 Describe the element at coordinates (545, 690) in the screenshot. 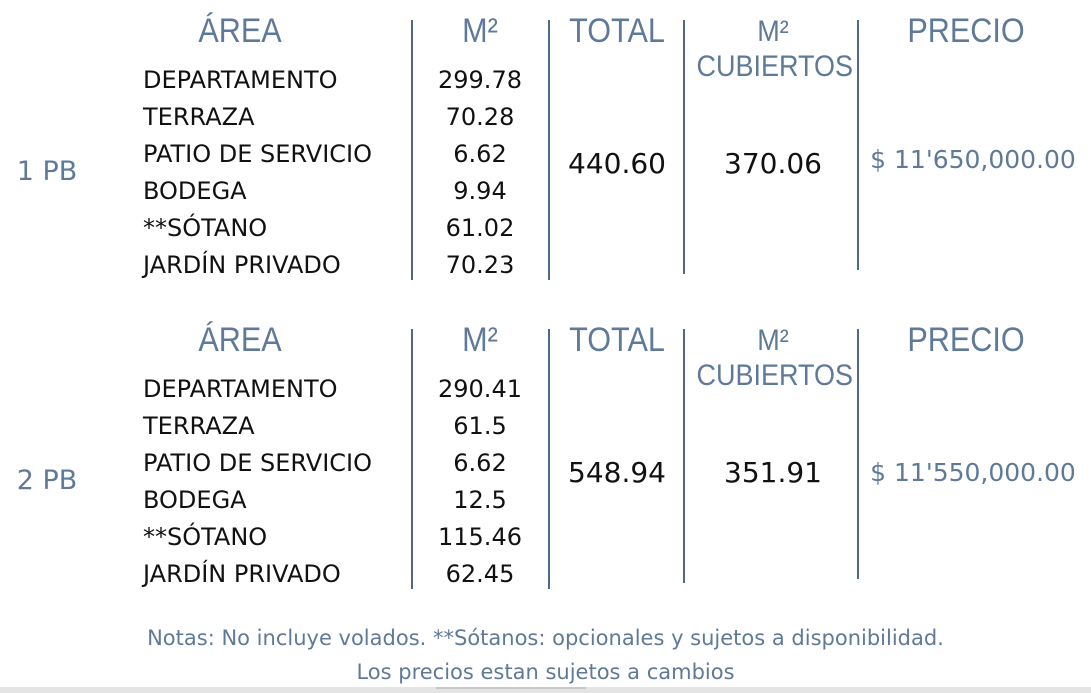

I see `bottom-scroll-track` at that location.